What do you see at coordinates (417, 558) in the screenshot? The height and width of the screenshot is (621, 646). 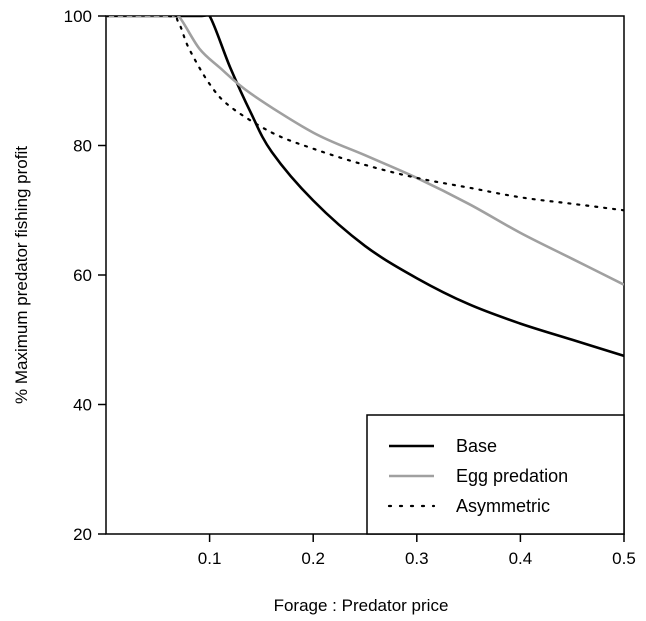 I see `x-tick-label: 0.3` at bounding box center [417, 558].